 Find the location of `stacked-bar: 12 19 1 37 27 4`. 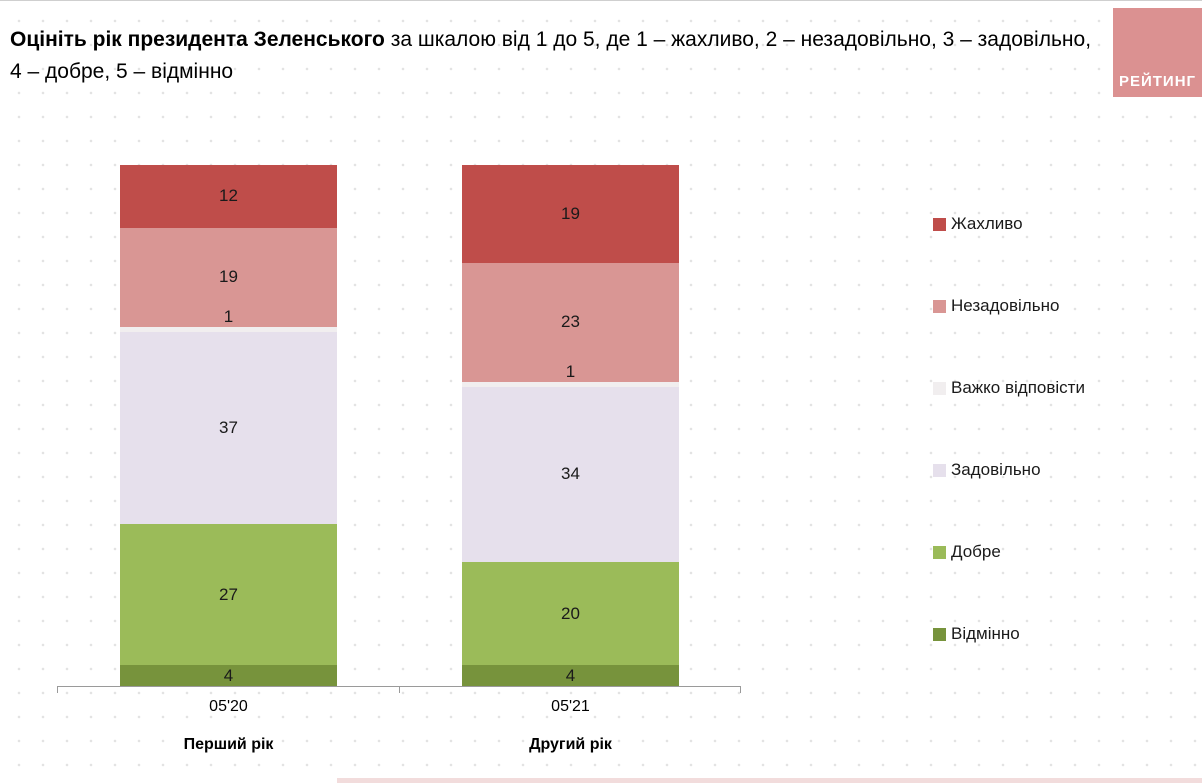

stacked-bar: 12 19 1 37 27 4 is located at coordinates (228, 425).